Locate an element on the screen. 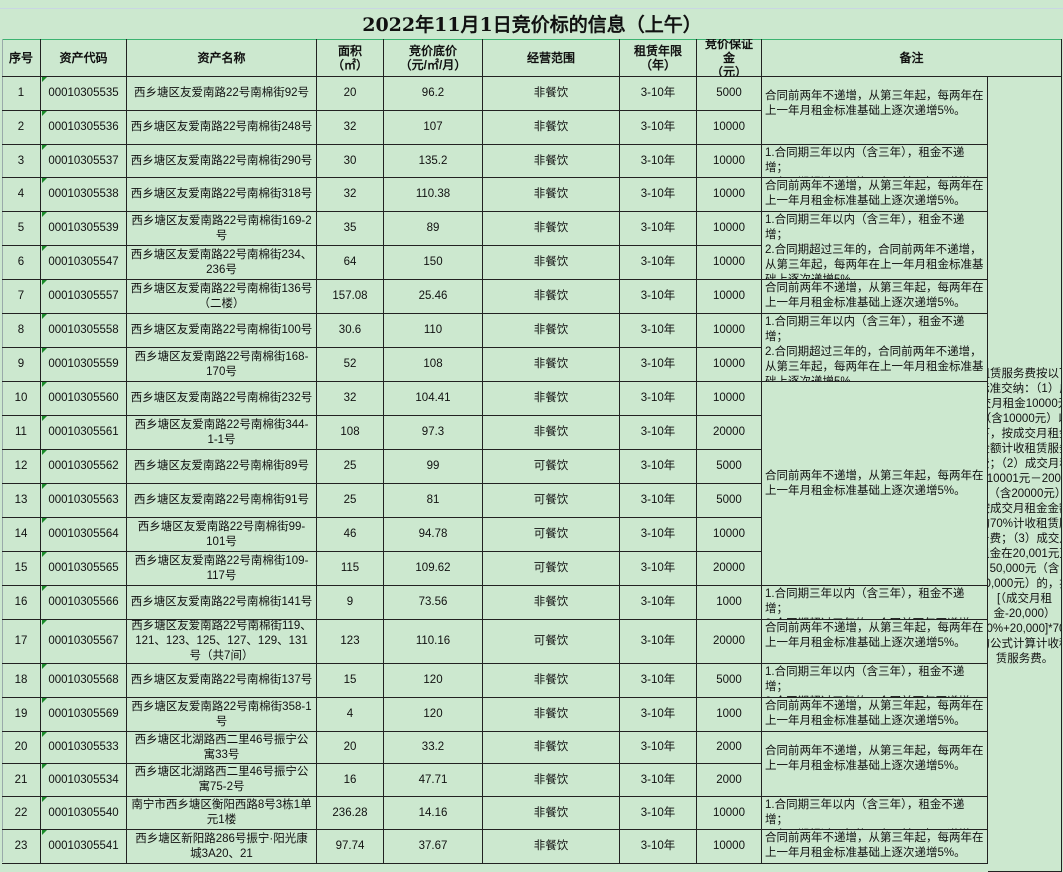 This screenshot has width=1063, height=872. row-number-cell: 2 is located at coordinates (21, 128).